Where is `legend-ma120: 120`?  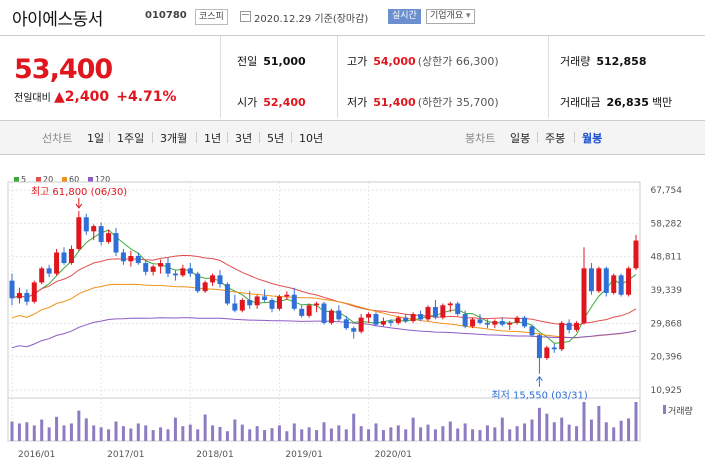 legend-ma120: 120 is located at coordinates (99, 179).